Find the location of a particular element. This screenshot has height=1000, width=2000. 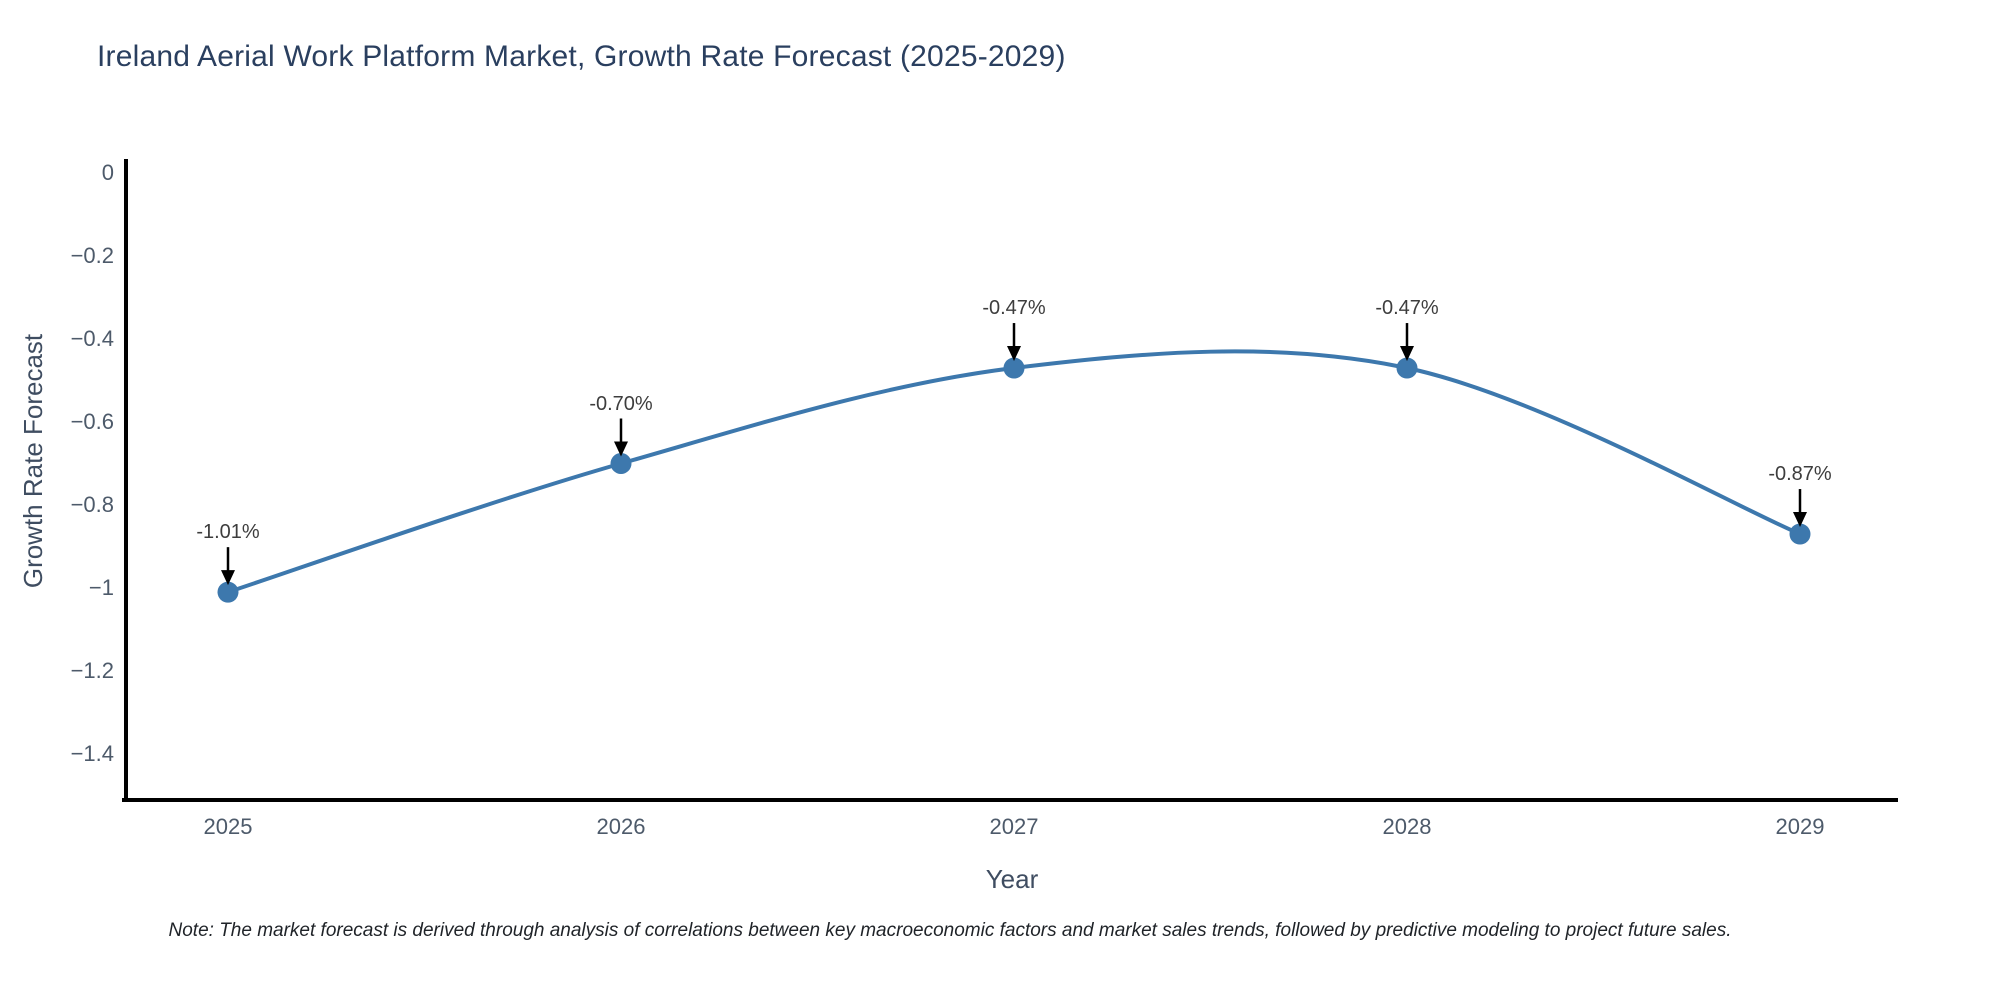

point-value-label: -0.70% is located at coordinates (621, 403).